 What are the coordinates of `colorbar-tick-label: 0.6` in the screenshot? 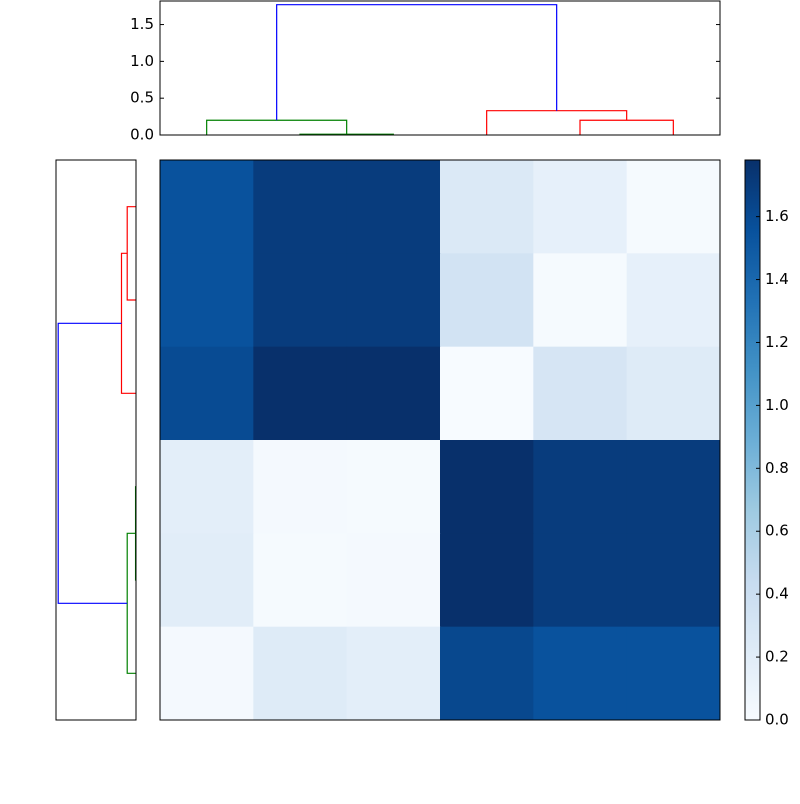 It's located at (777, 531).